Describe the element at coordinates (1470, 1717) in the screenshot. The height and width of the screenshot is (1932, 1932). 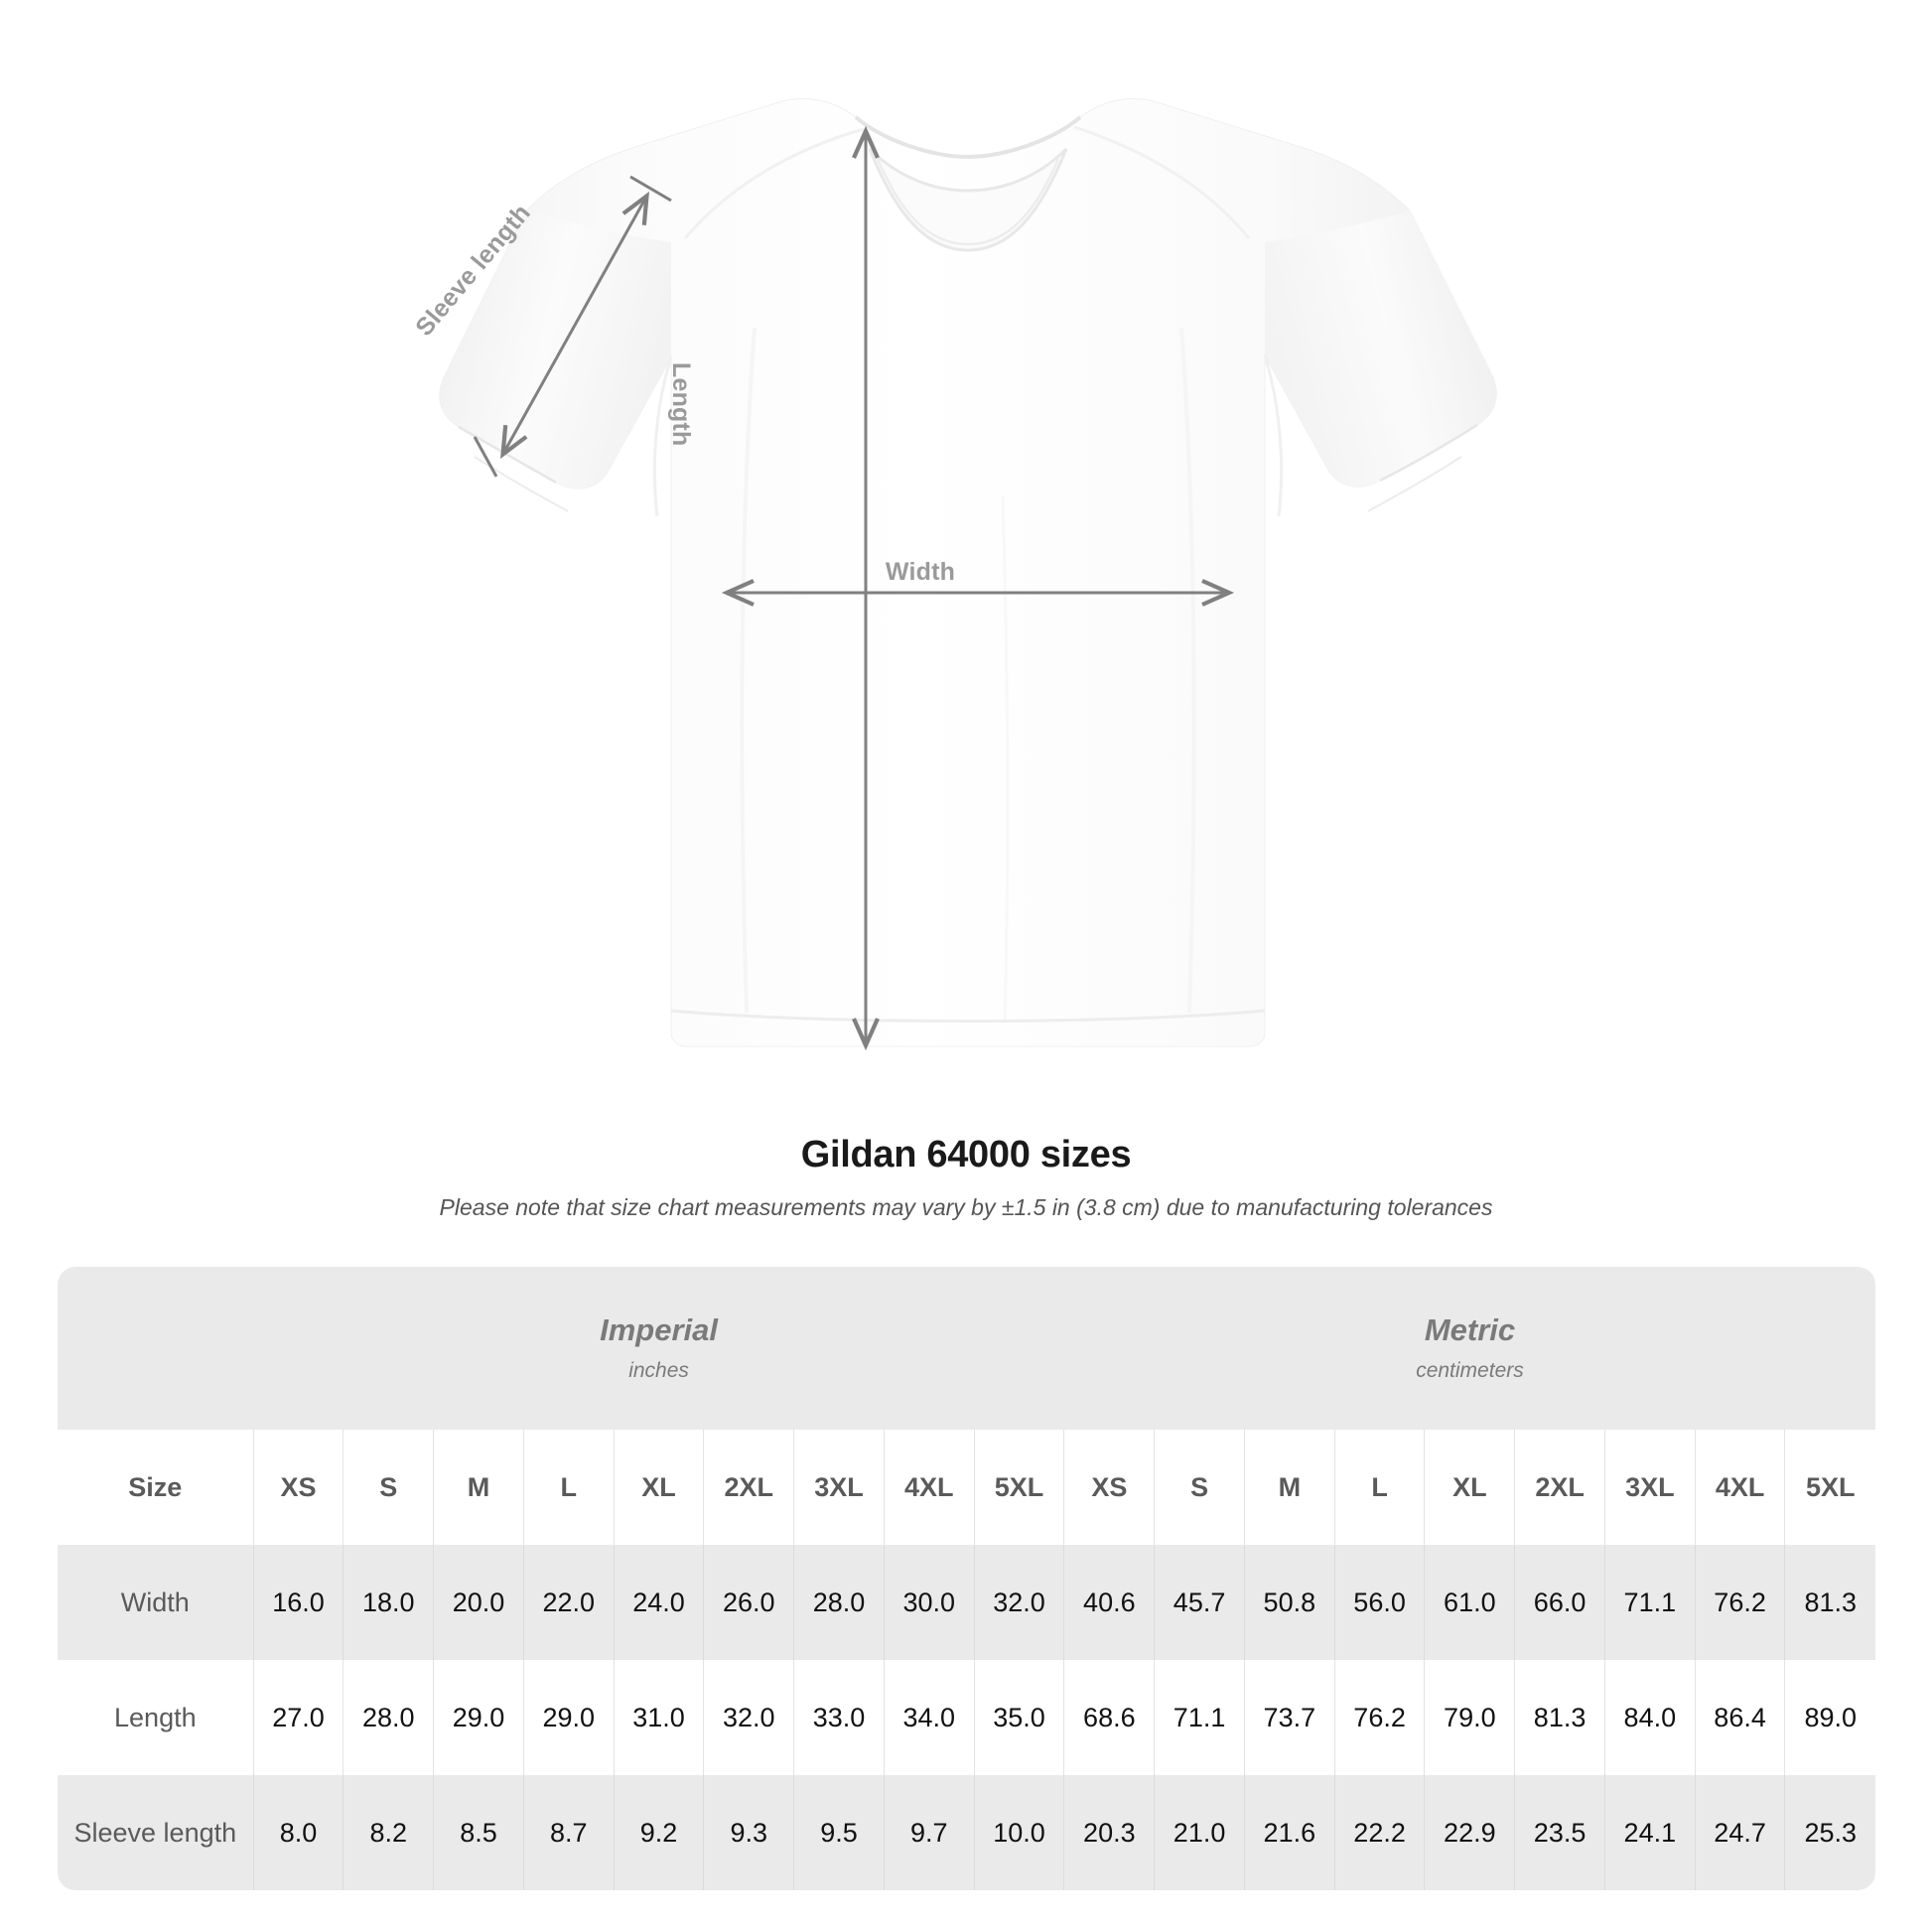
I see `table-cell: 79.0` at that location.